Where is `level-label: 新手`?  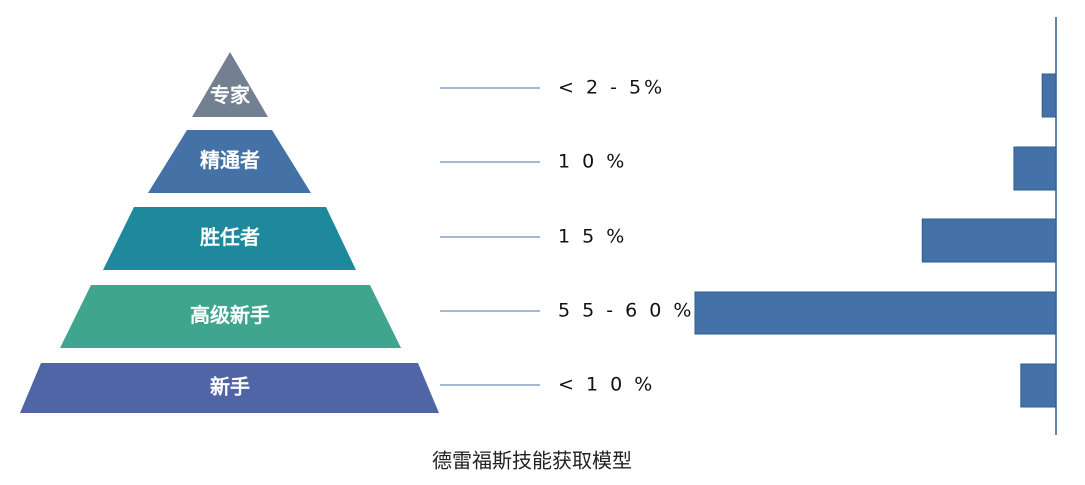 level-label: 新手 is located at coordinates (230, 387).